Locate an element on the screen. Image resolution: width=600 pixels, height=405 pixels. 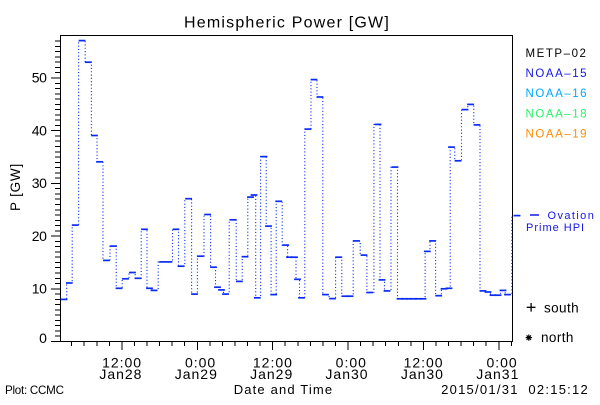
svg-text: north is located at coordinates (557, 337).